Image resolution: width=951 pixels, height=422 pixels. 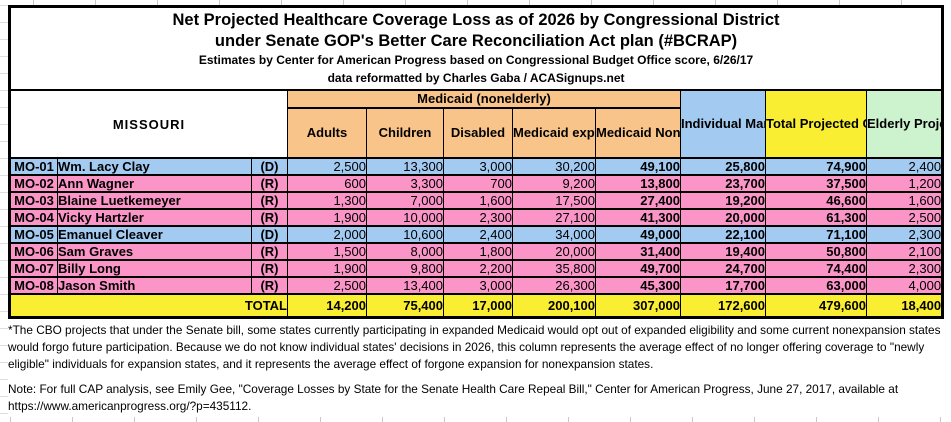 What do you see at coordinates (904, 200) in the screenshot?
I see `elderly-cell: 1,600` at bounding box center [904, 200].